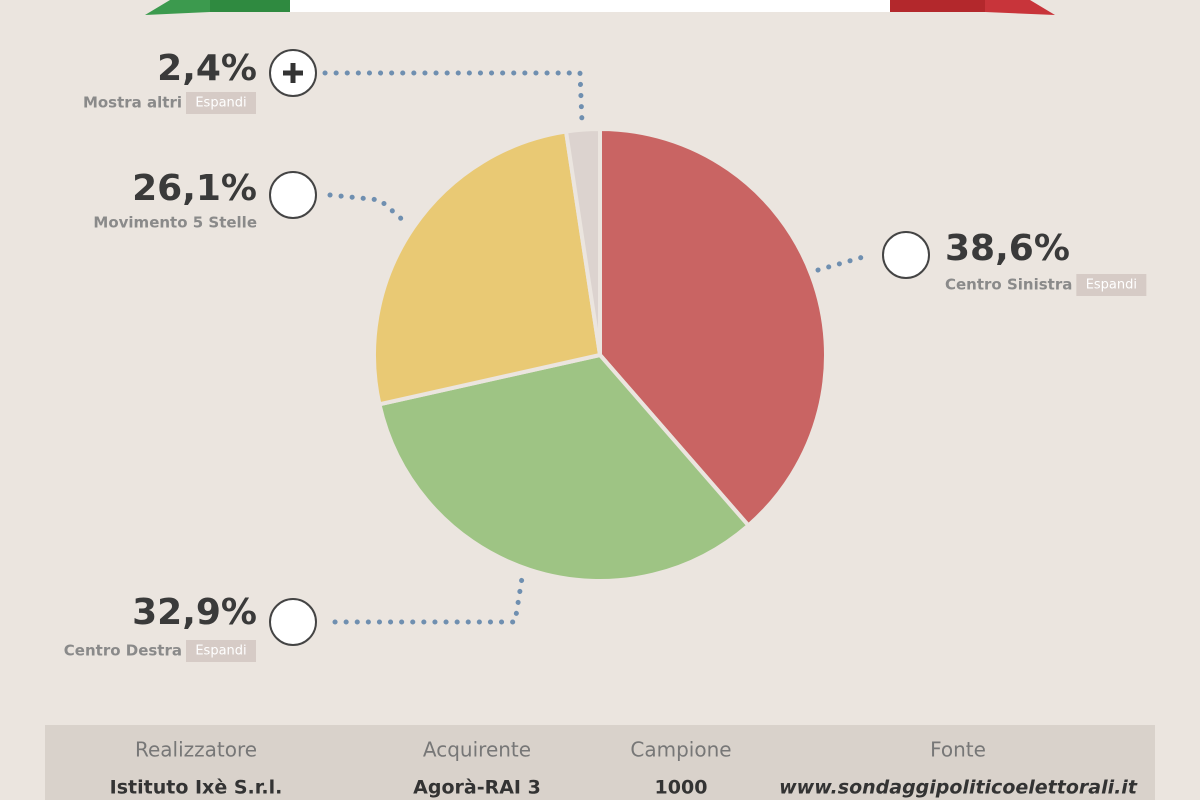 The height and width of the screenshot is (800, 1200). Describe the element at coordinates (207, 68) in the screenshot. I see `value-label: 2,4%` at that location.